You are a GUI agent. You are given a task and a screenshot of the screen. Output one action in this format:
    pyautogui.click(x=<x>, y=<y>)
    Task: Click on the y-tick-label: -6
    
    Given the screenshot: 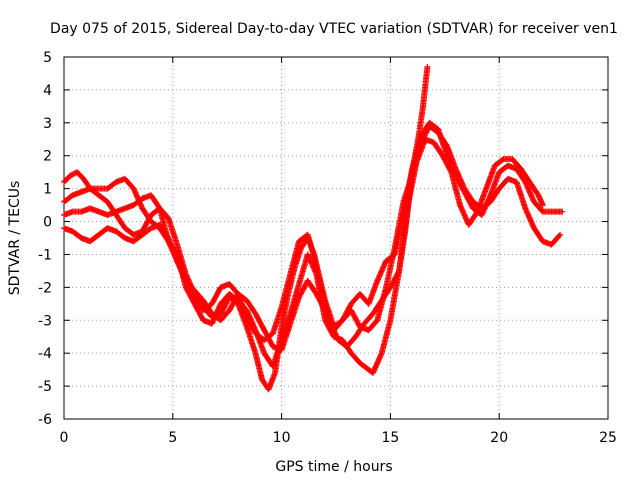 What is the action you would take?
    pyautogui.click(x=45, y=420)
    